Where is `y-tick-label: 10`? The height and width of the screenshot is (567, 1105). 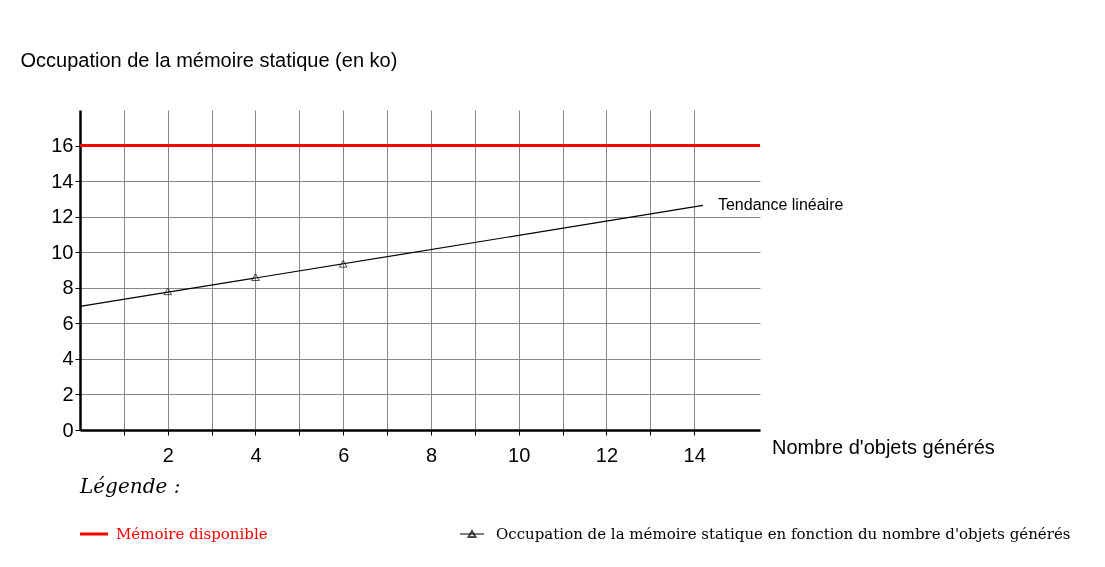 y-tick-label: 10 is located at coordinates (62, 251).